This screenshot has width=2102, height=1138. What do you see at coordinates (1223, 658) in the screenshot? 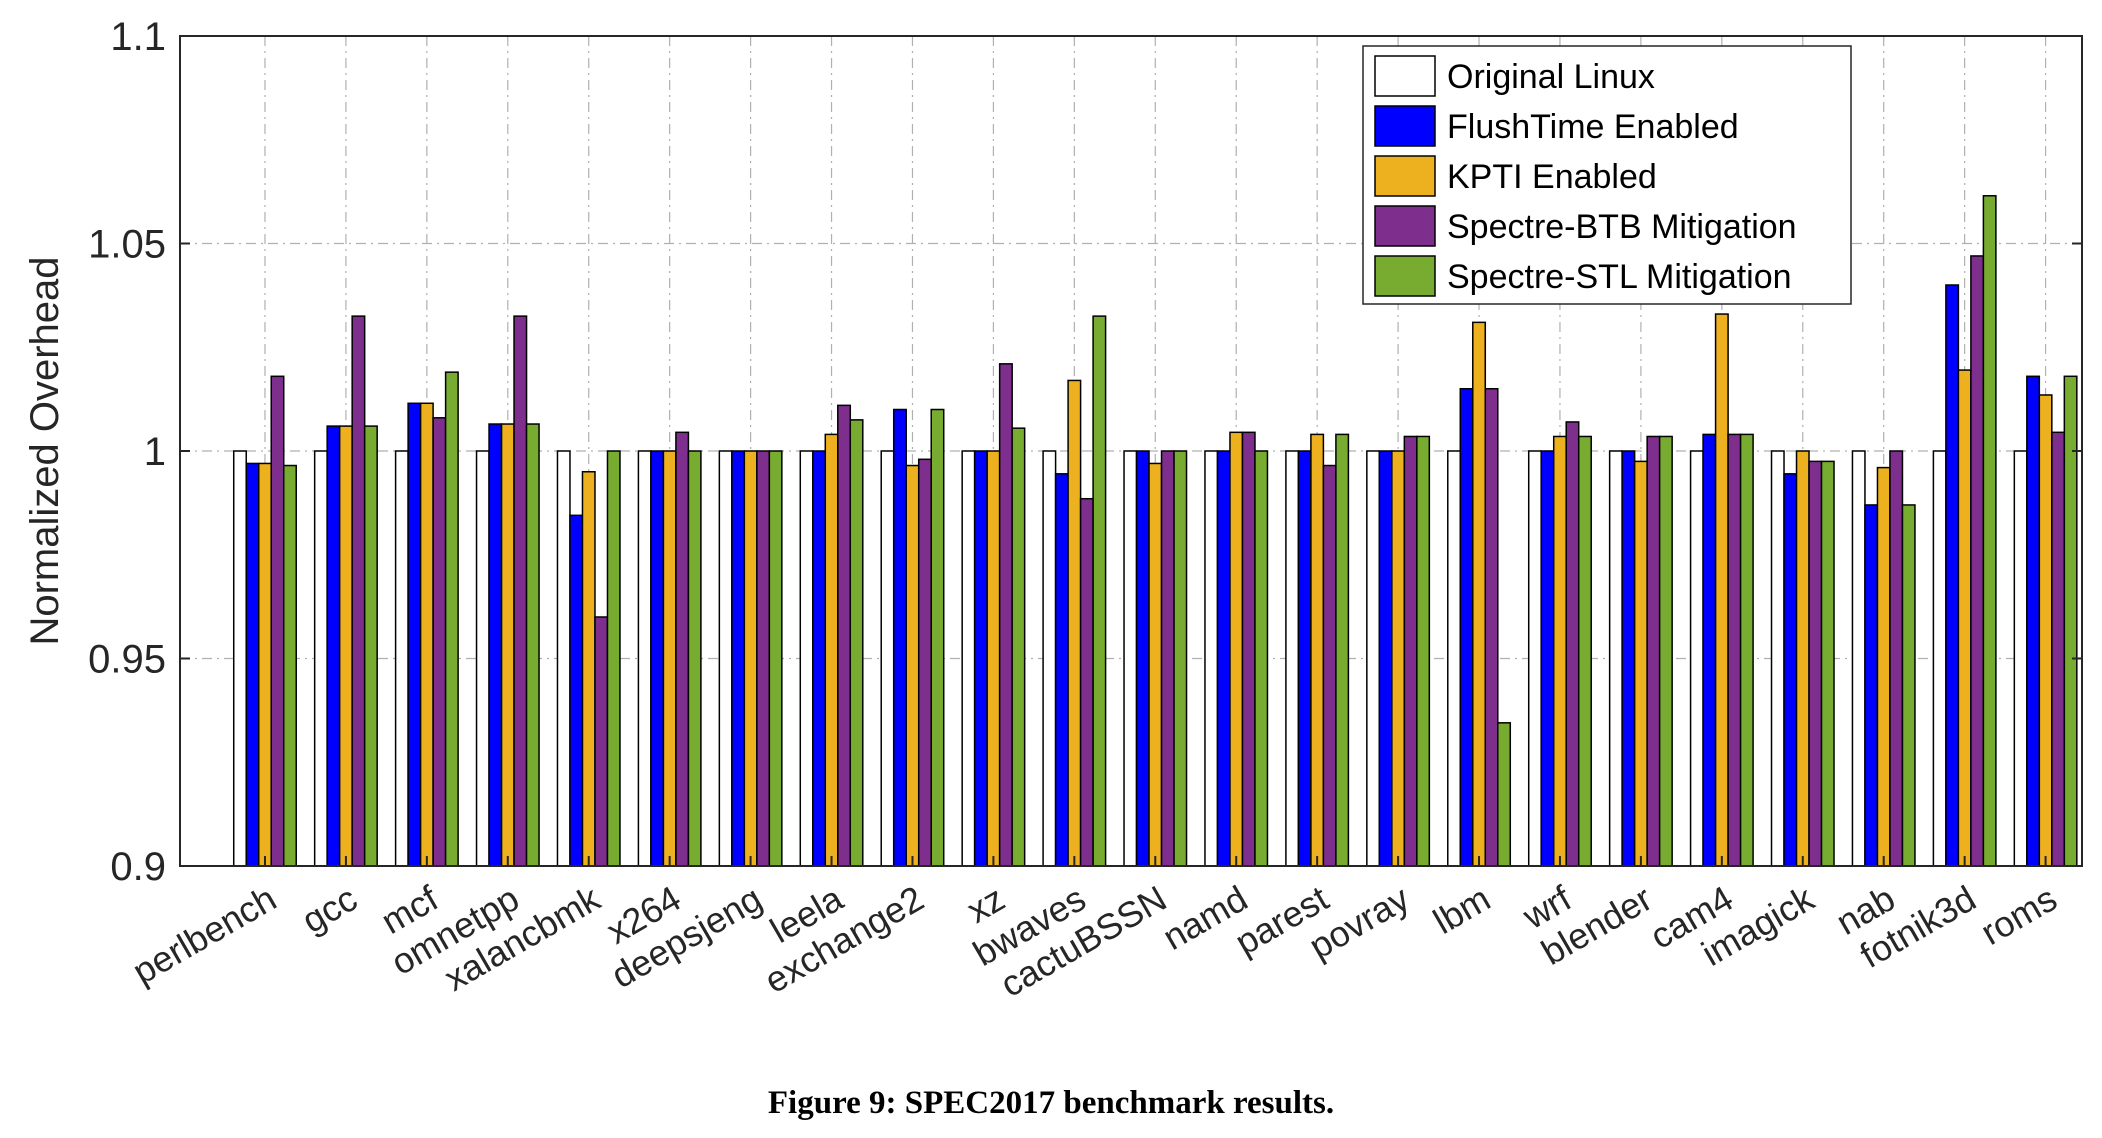
I see `bar-namd-flushtime-enabled` at bounding box center [1223, 658].